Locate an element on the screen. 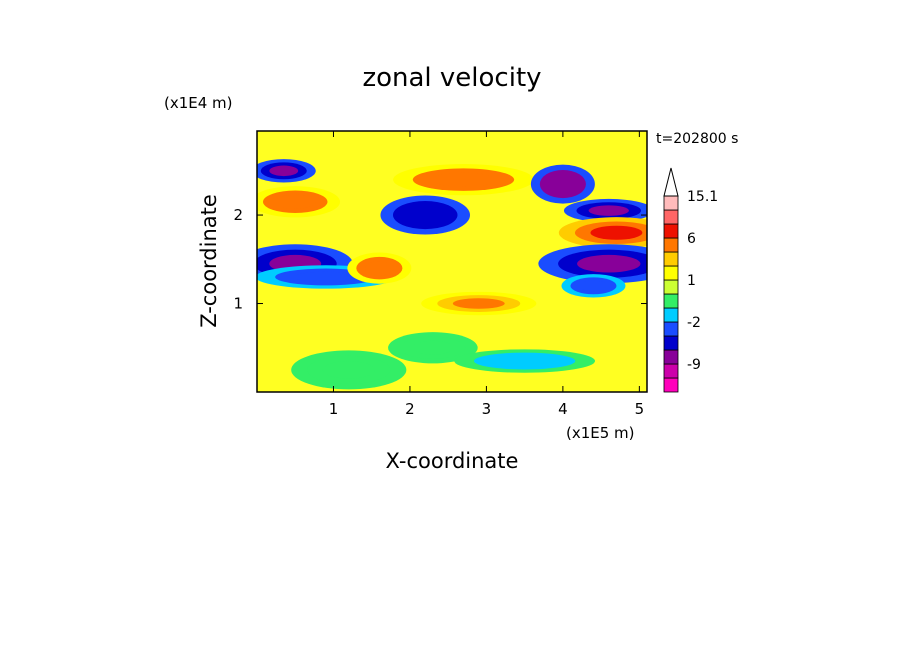 The width and height of the screenshot is (904, 654). x-tick-label: 5 is located at coordinates (640, 409).